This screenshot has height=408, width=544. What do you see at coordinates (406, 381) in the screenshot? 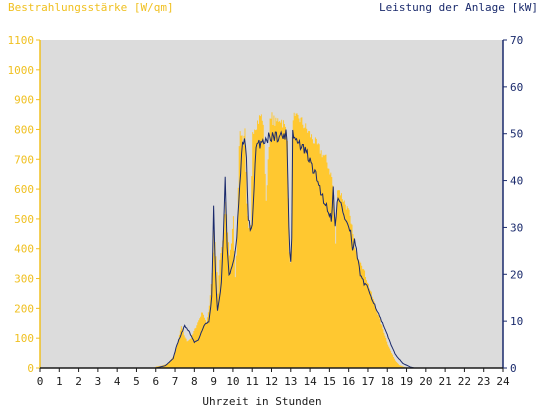
I see `x-tick-label: 19` at bounding box center [406, 381].